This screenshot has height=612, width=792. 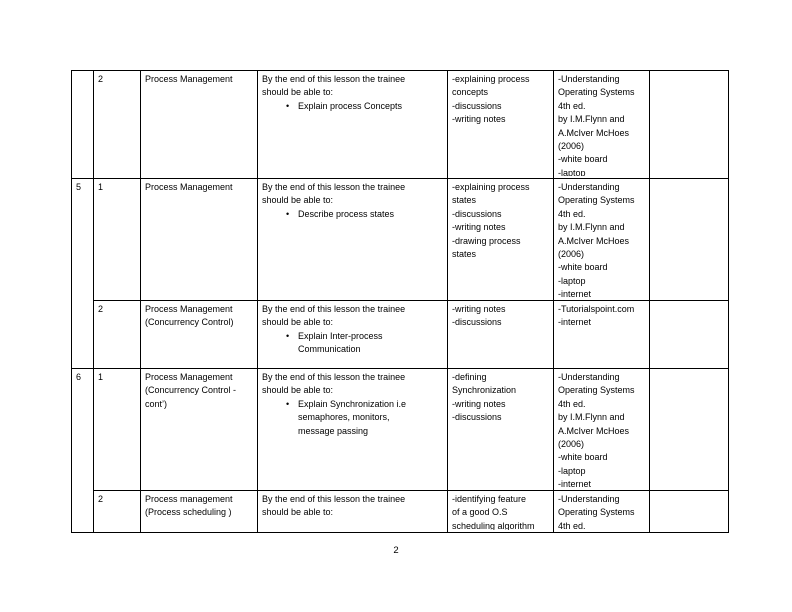 I want to click on week-cell, so click(x=82, y=124).